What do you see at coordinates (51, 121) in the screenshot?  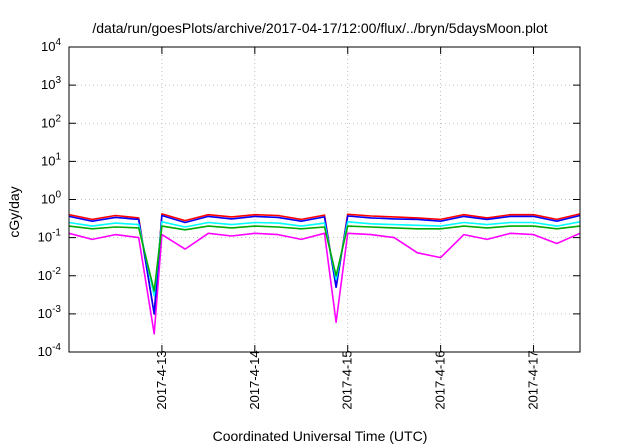 I see `y-tick-label: 10²` at bounding box center [51, 121].